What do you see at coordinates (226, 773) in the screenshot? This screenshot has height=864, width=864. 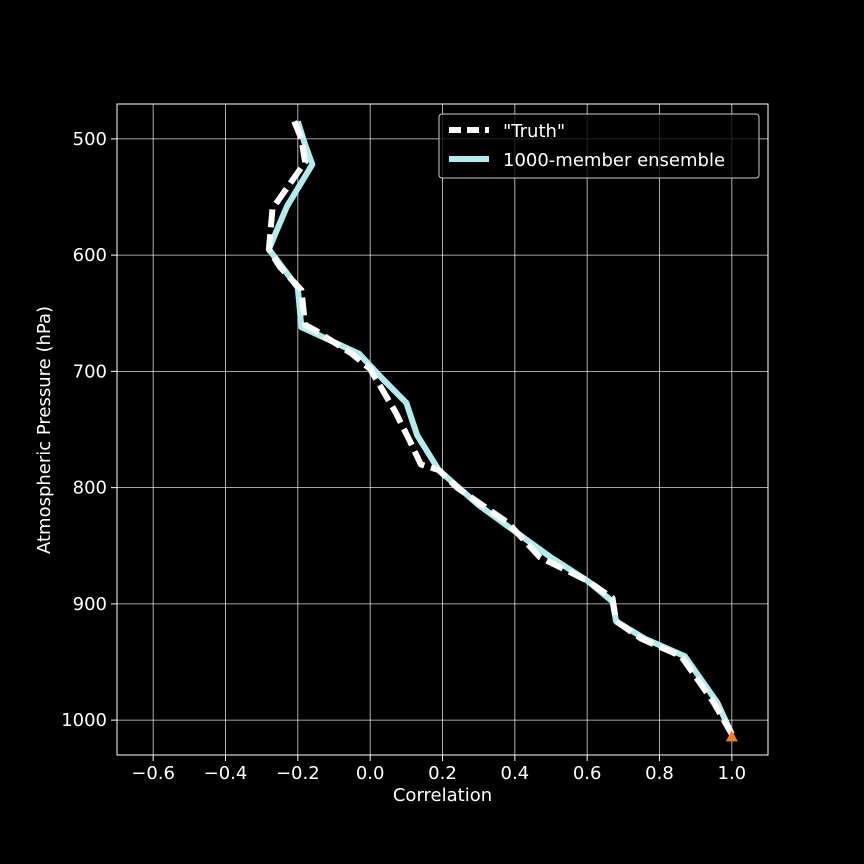 I see `x-tick-label: −0.4` at bounding box center [226, 773].